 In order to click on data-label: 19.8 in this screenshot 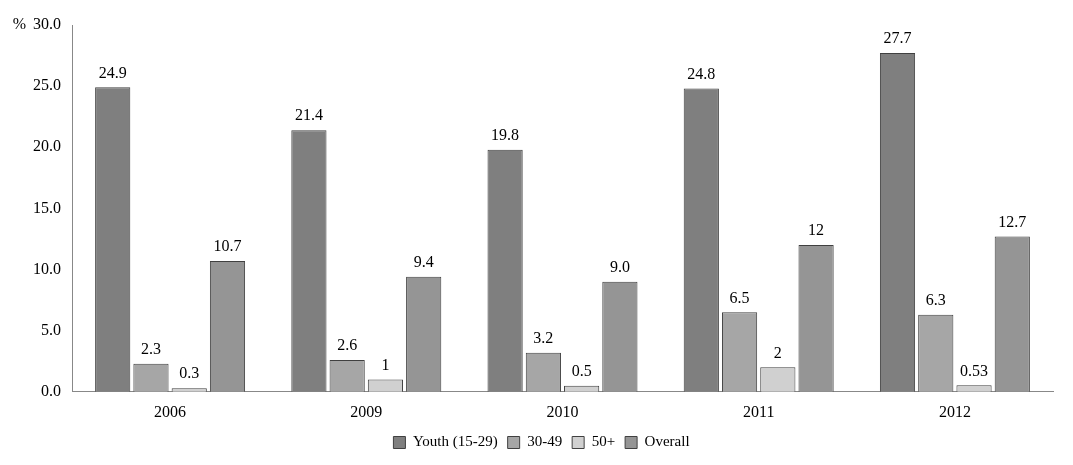, I will do `click(505, 134)`.